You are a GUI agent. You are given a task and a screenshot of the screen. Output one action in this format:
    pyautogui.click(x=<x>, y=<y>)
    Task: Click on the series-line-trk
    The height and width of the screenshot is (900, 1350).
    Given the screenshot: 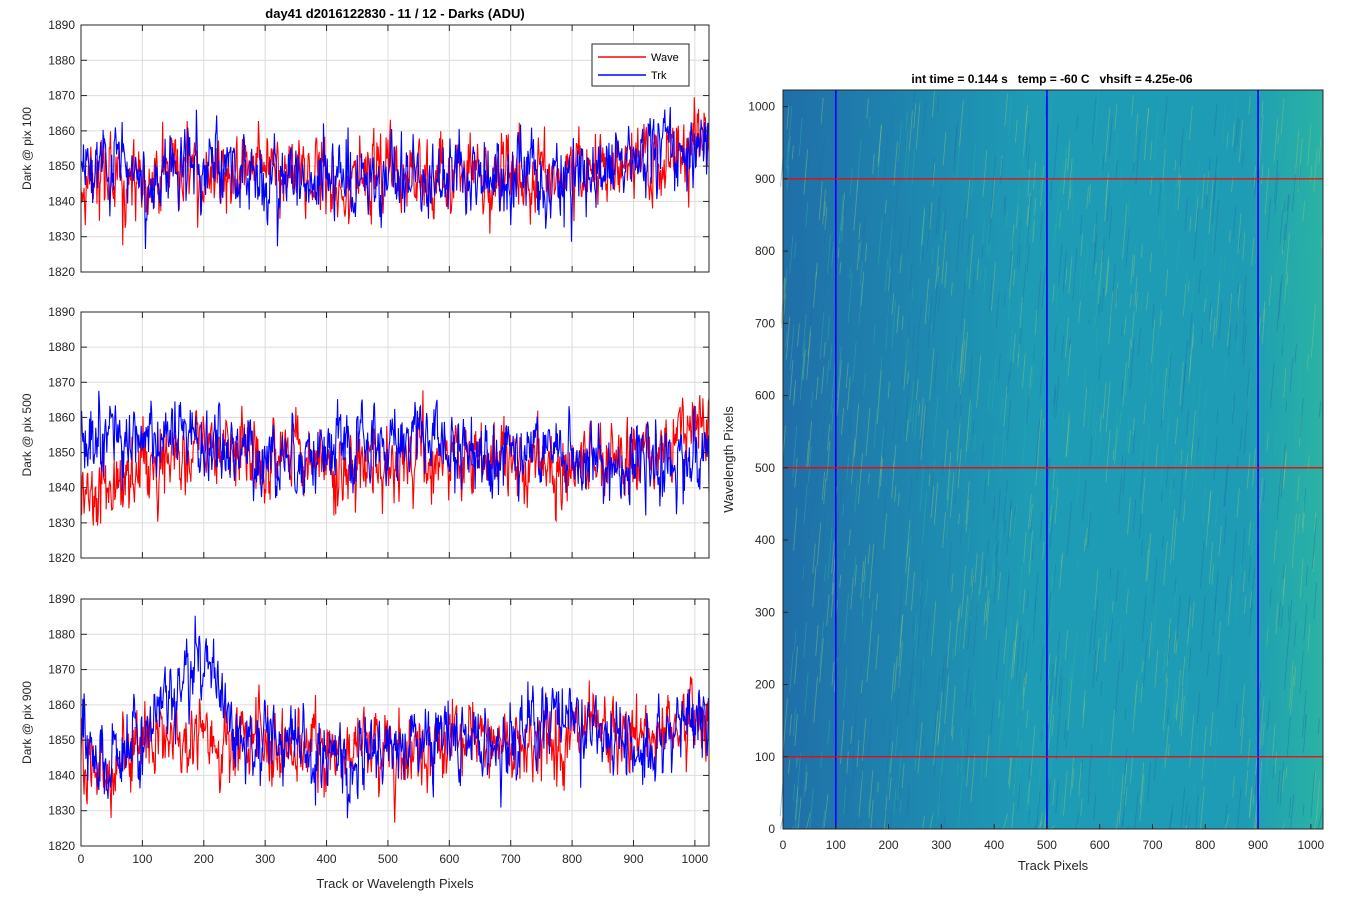 What is the action you would take?
    pyautogui.click(x=395, y=717)
    